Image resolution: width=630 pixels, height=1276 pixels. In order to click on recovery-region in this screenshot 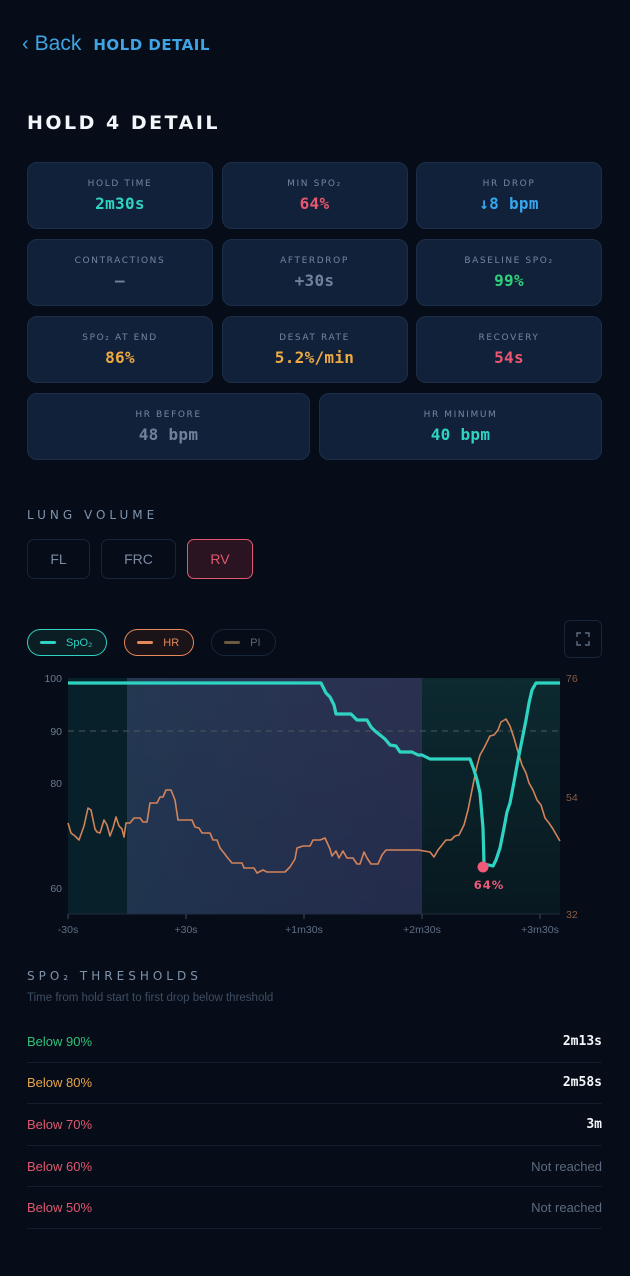, I will do `click(491, 796)`.